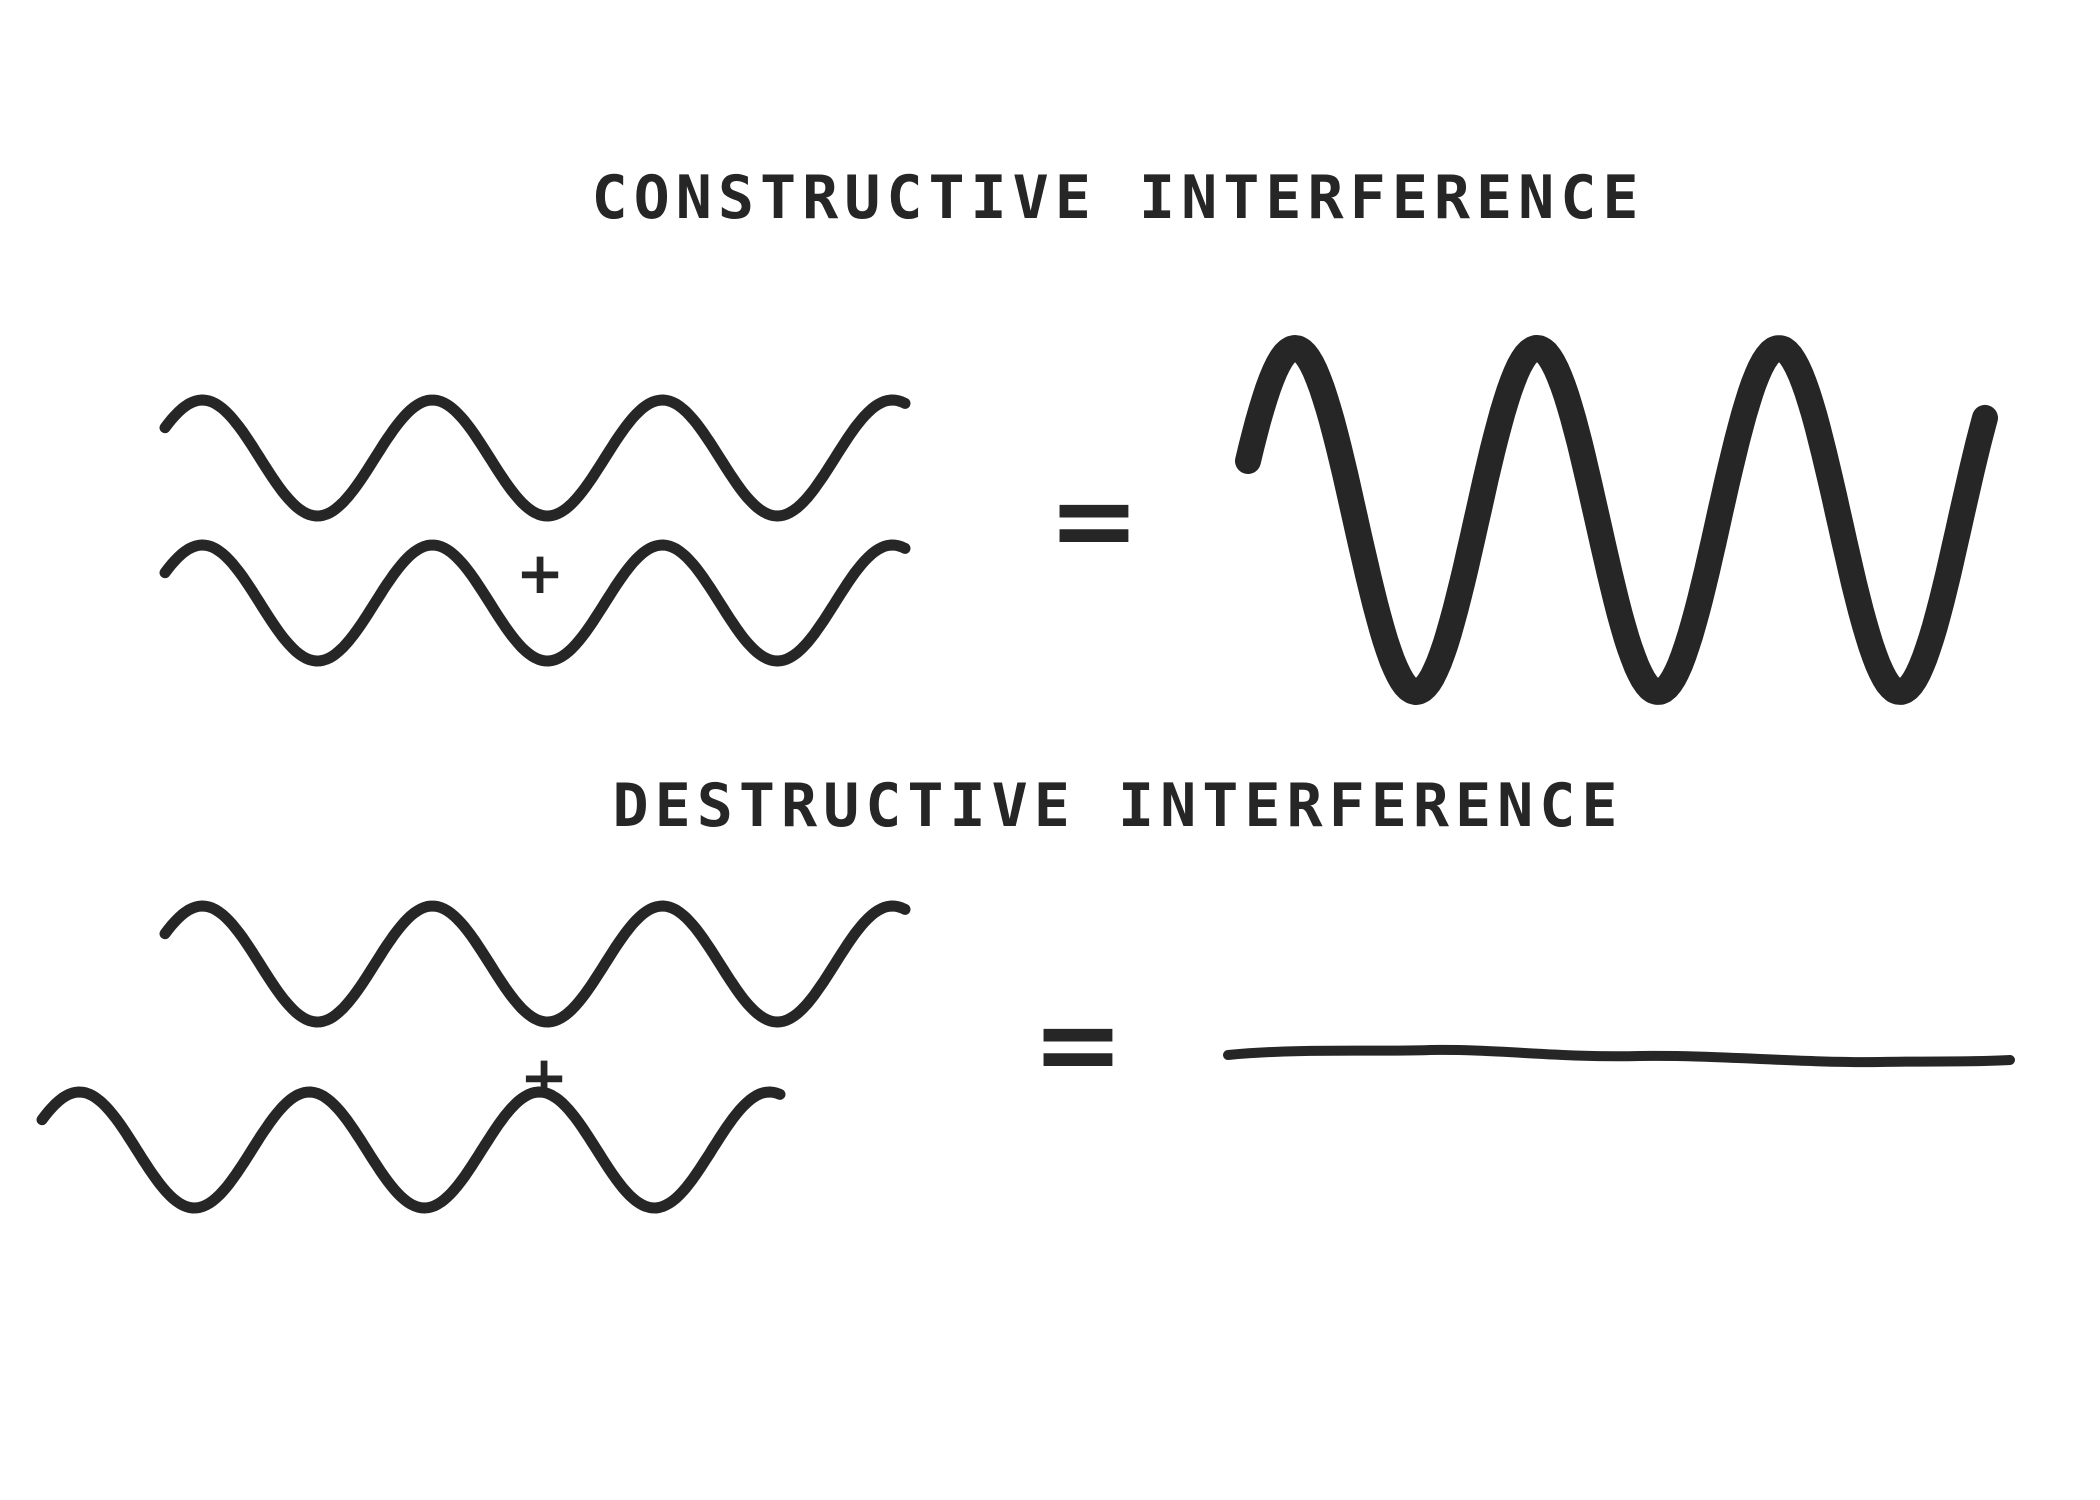 The height and width of the screenshot is (1500, 2100). I want to click on constructive-equals-sign: =, so click(1094, 520).